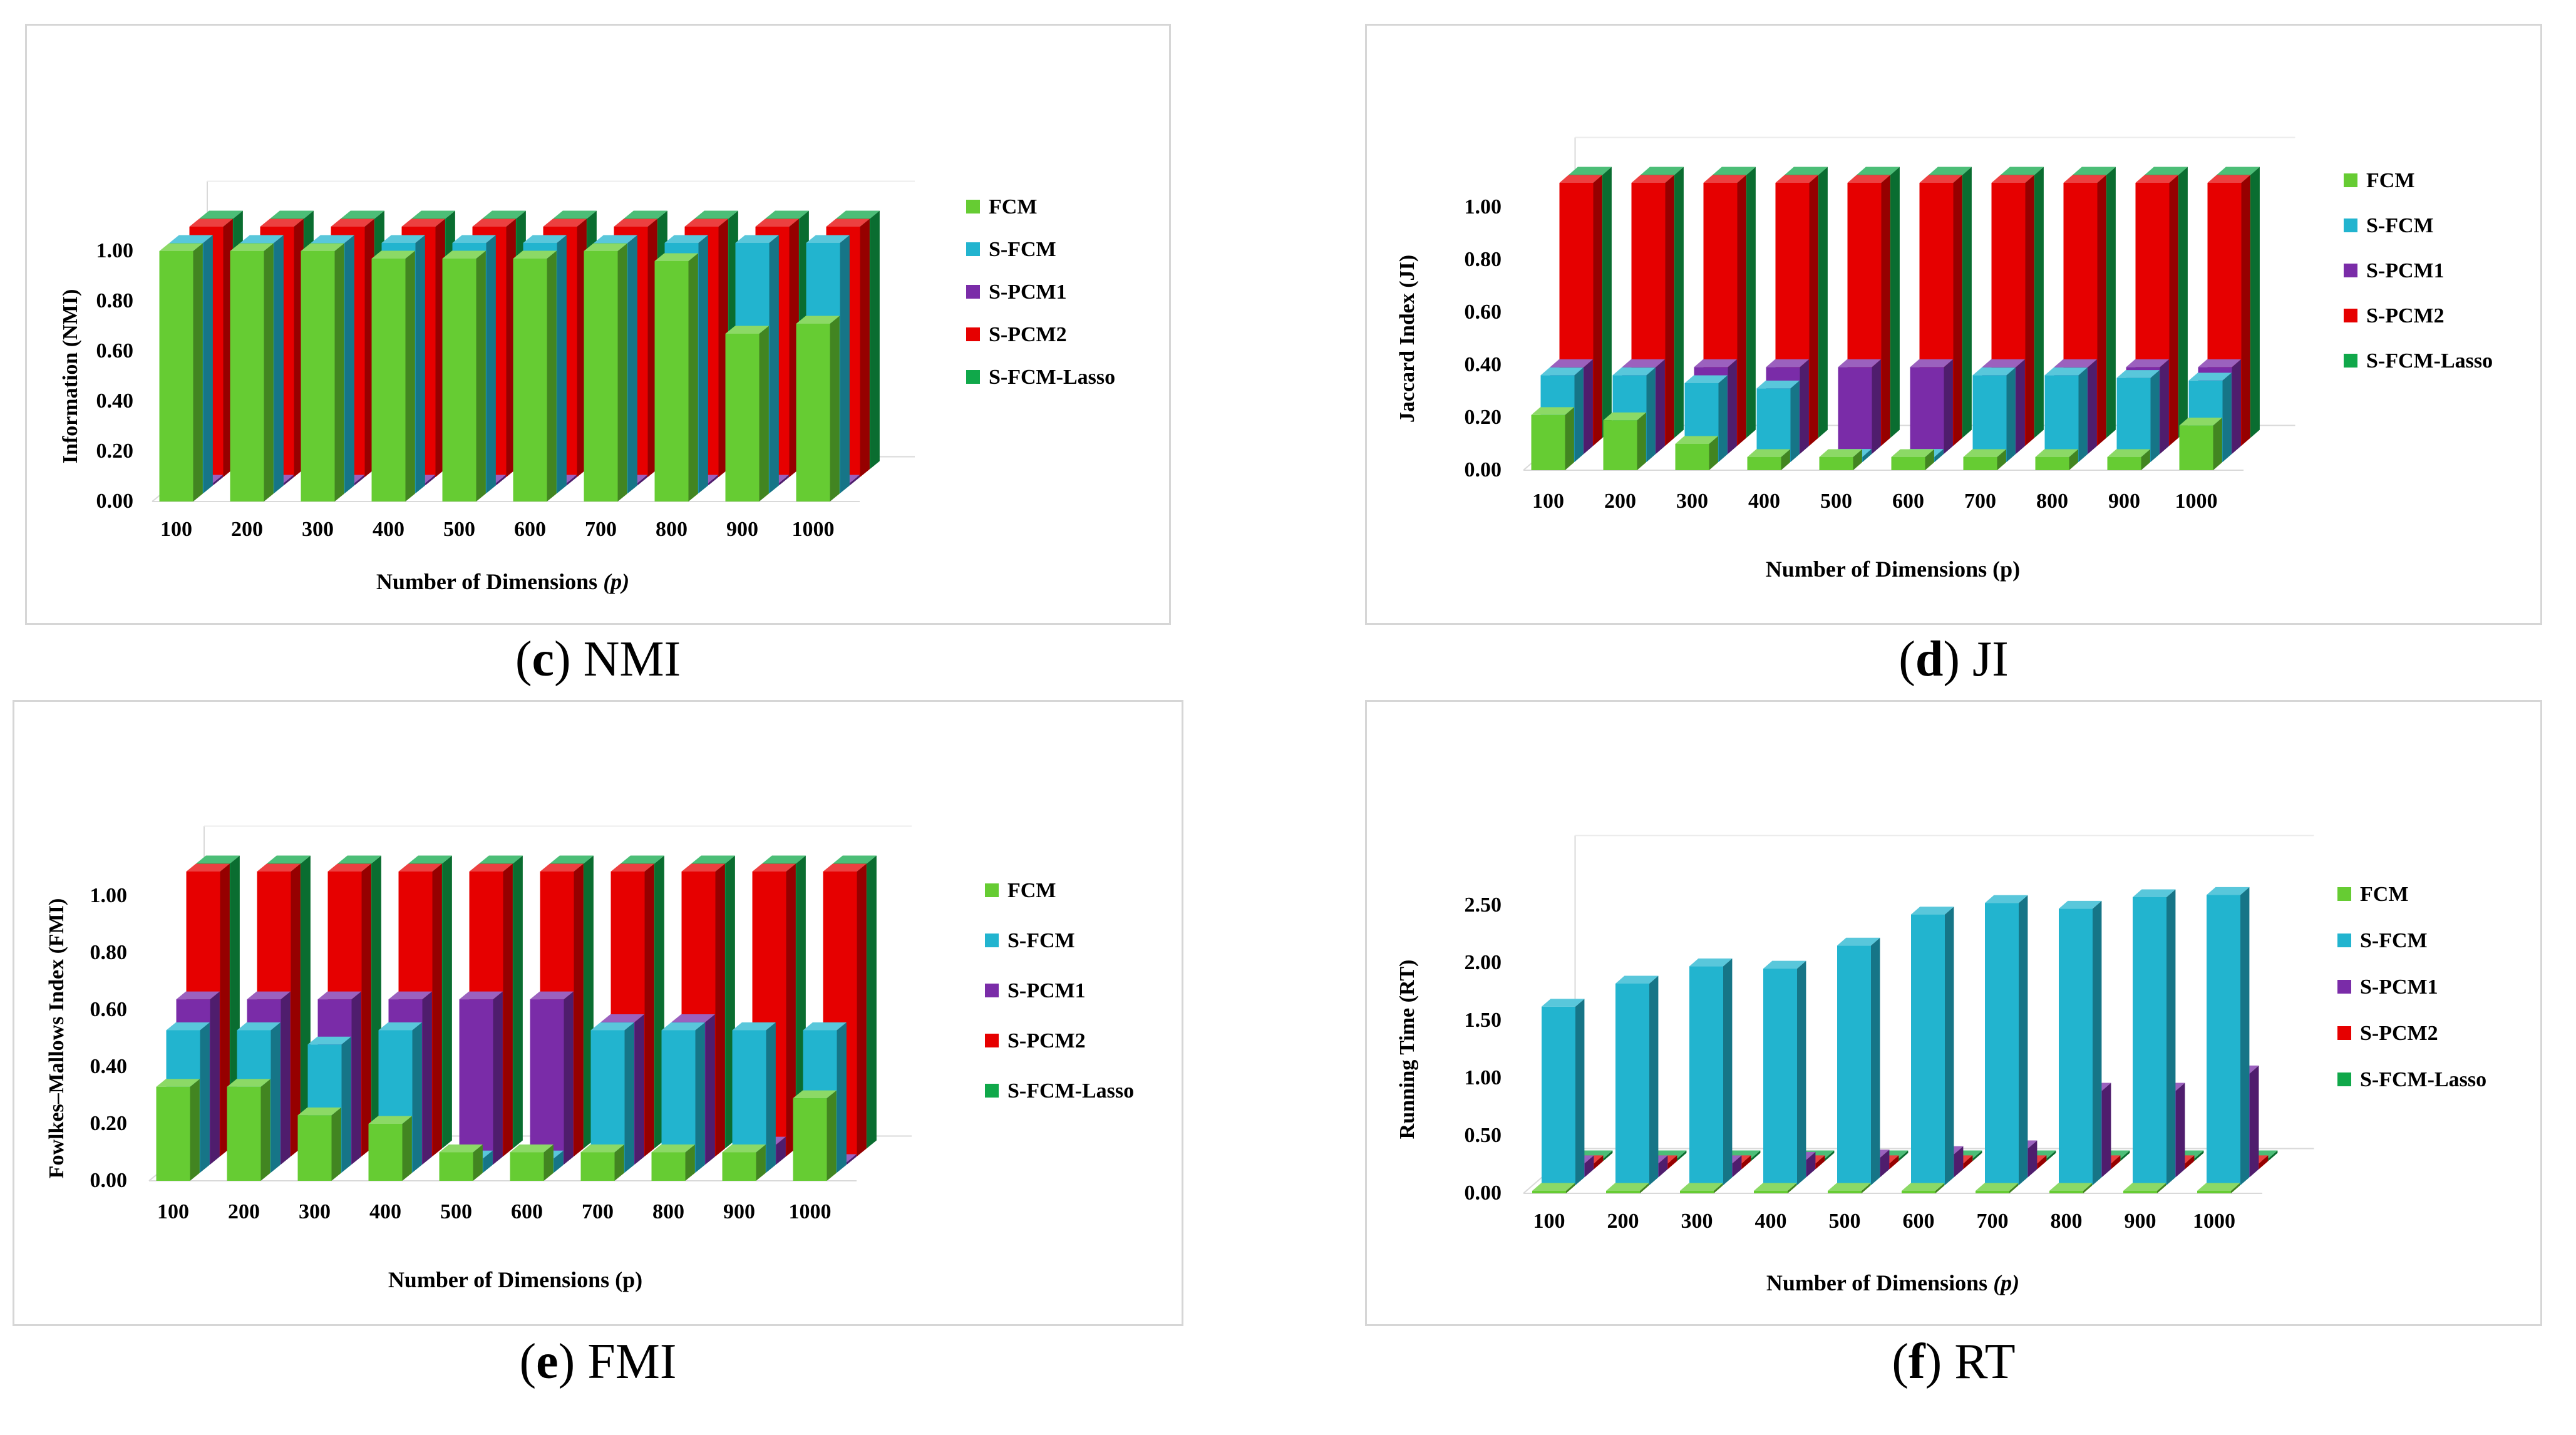 This screenshot has width=2576, height=1435. What do you see at coordinates (1483, 905) in the screenshot?
I see `y-tick-label: 2.50` at bounding box center [1483, 905].